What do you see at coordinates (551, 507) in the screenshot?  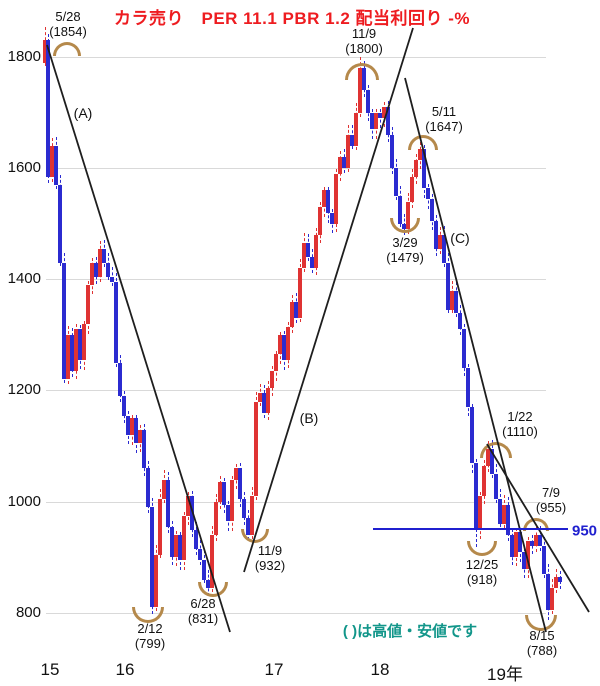 I see `annotation-price: (955)` at bounding box center [551, 507].